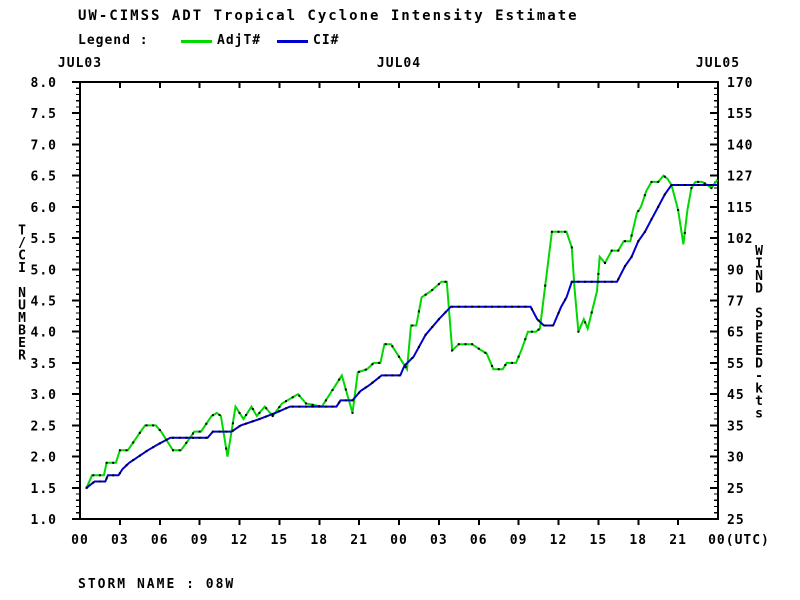 The image size is (800, 600). I want to click on date-label: JUL04, so click(399, 63).